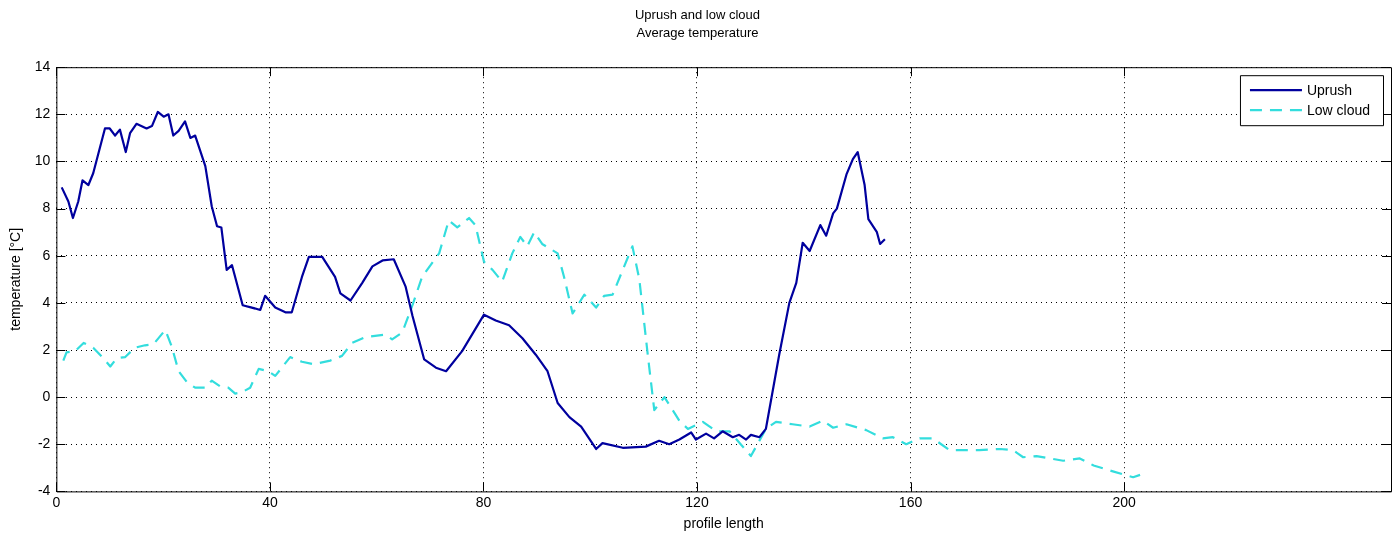 This screenshot has height=537, width=1400. I want to click on y-tick-label: 6, so click(46, 254).